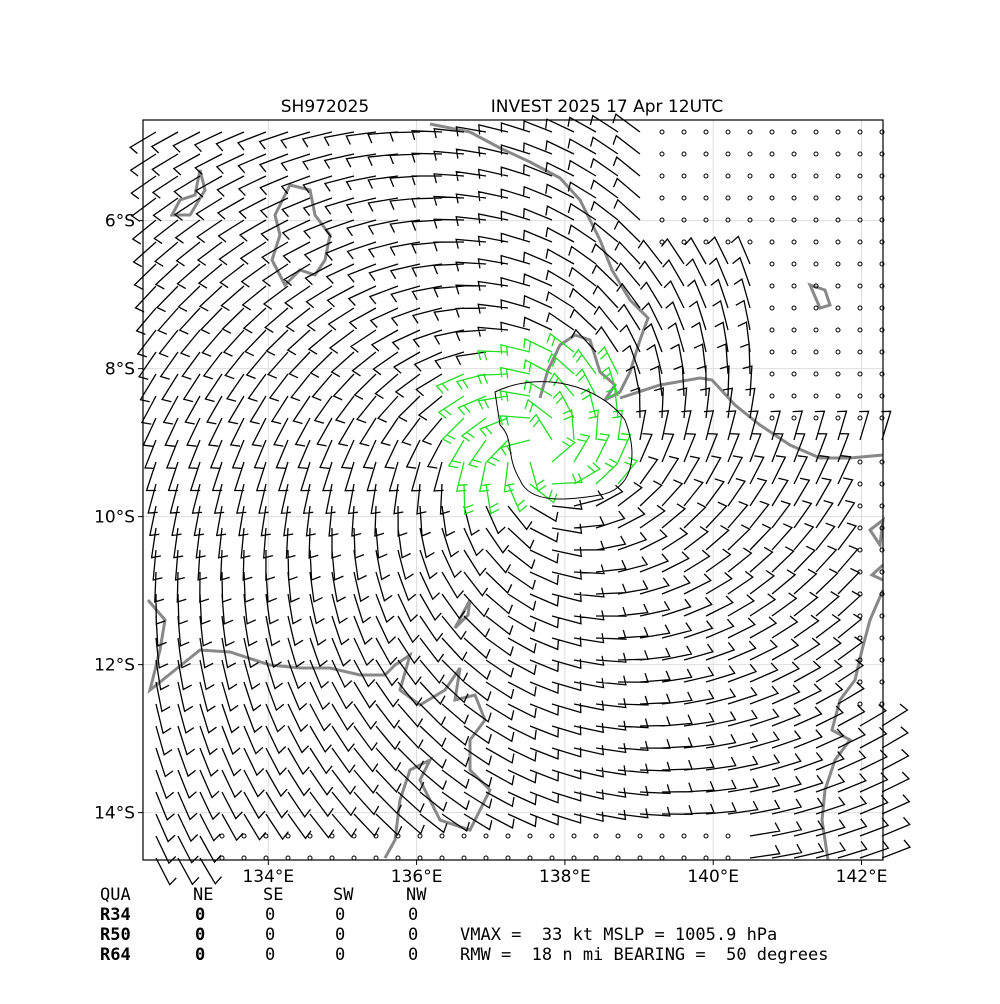 The height and width of the screenshot is (1004, 1000). I want to click on table-header: NW, so click(416, 895).